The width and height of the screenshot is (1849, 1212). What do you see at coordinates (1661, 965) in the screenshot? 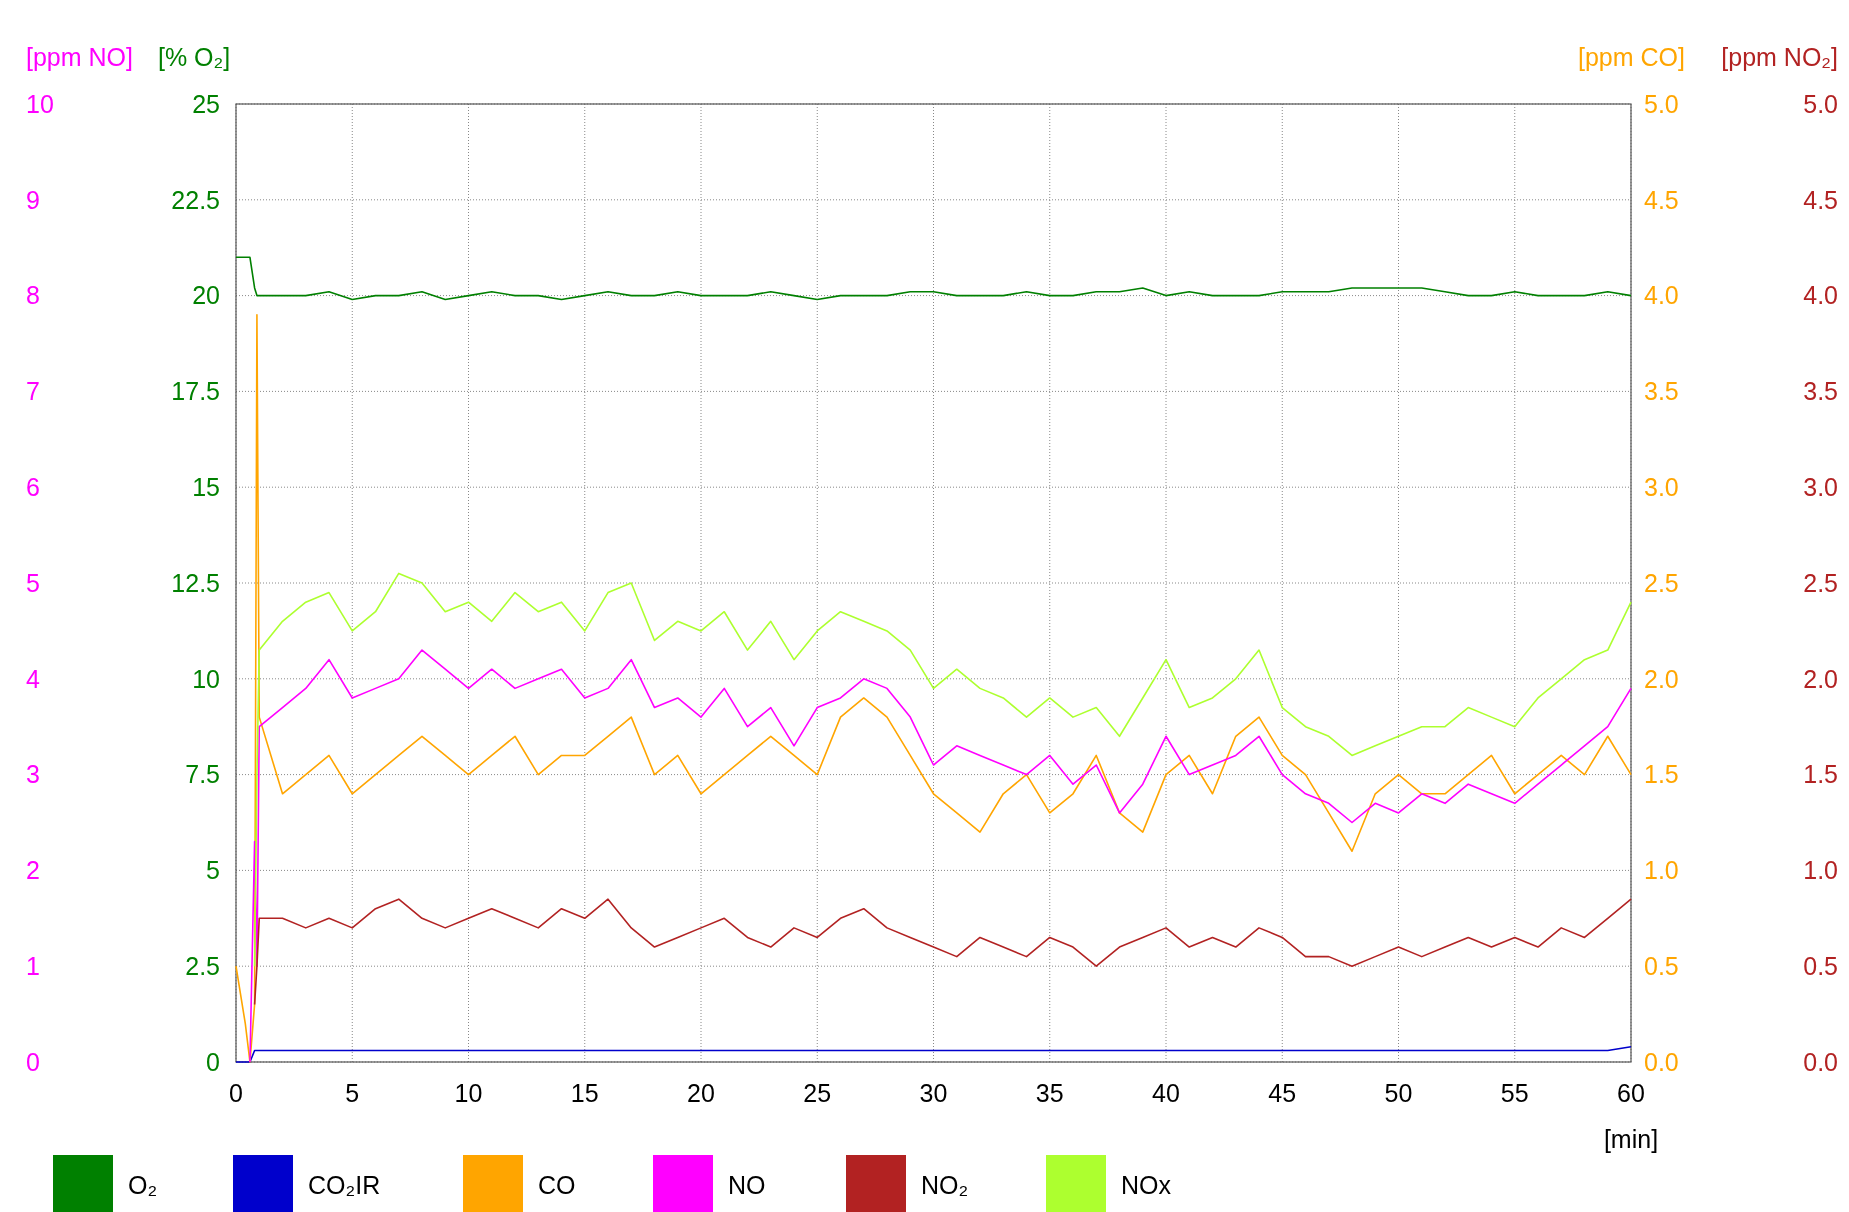
I see `y2-tick-label: 0.5` at bounding box center [1661, 965].